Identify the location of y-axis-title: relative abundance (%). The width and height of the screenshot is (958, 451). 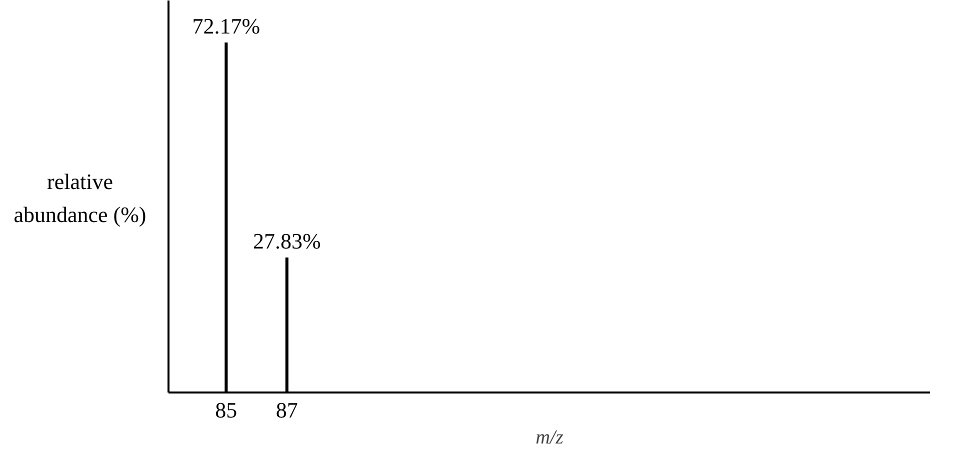
(80, 198).